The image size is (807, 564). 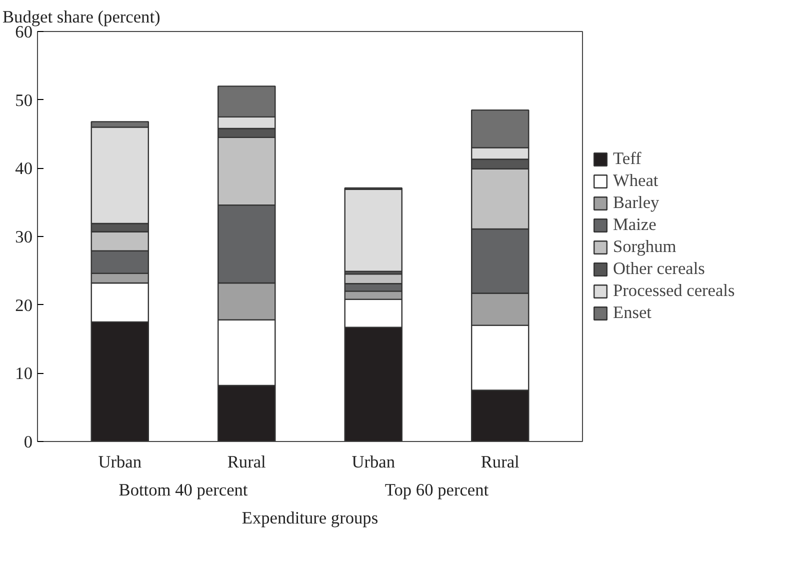 What do you see at coordinates (632, 313) in the screenshot?
I see `legend-label: Enset` at bounding box center [632, 313].